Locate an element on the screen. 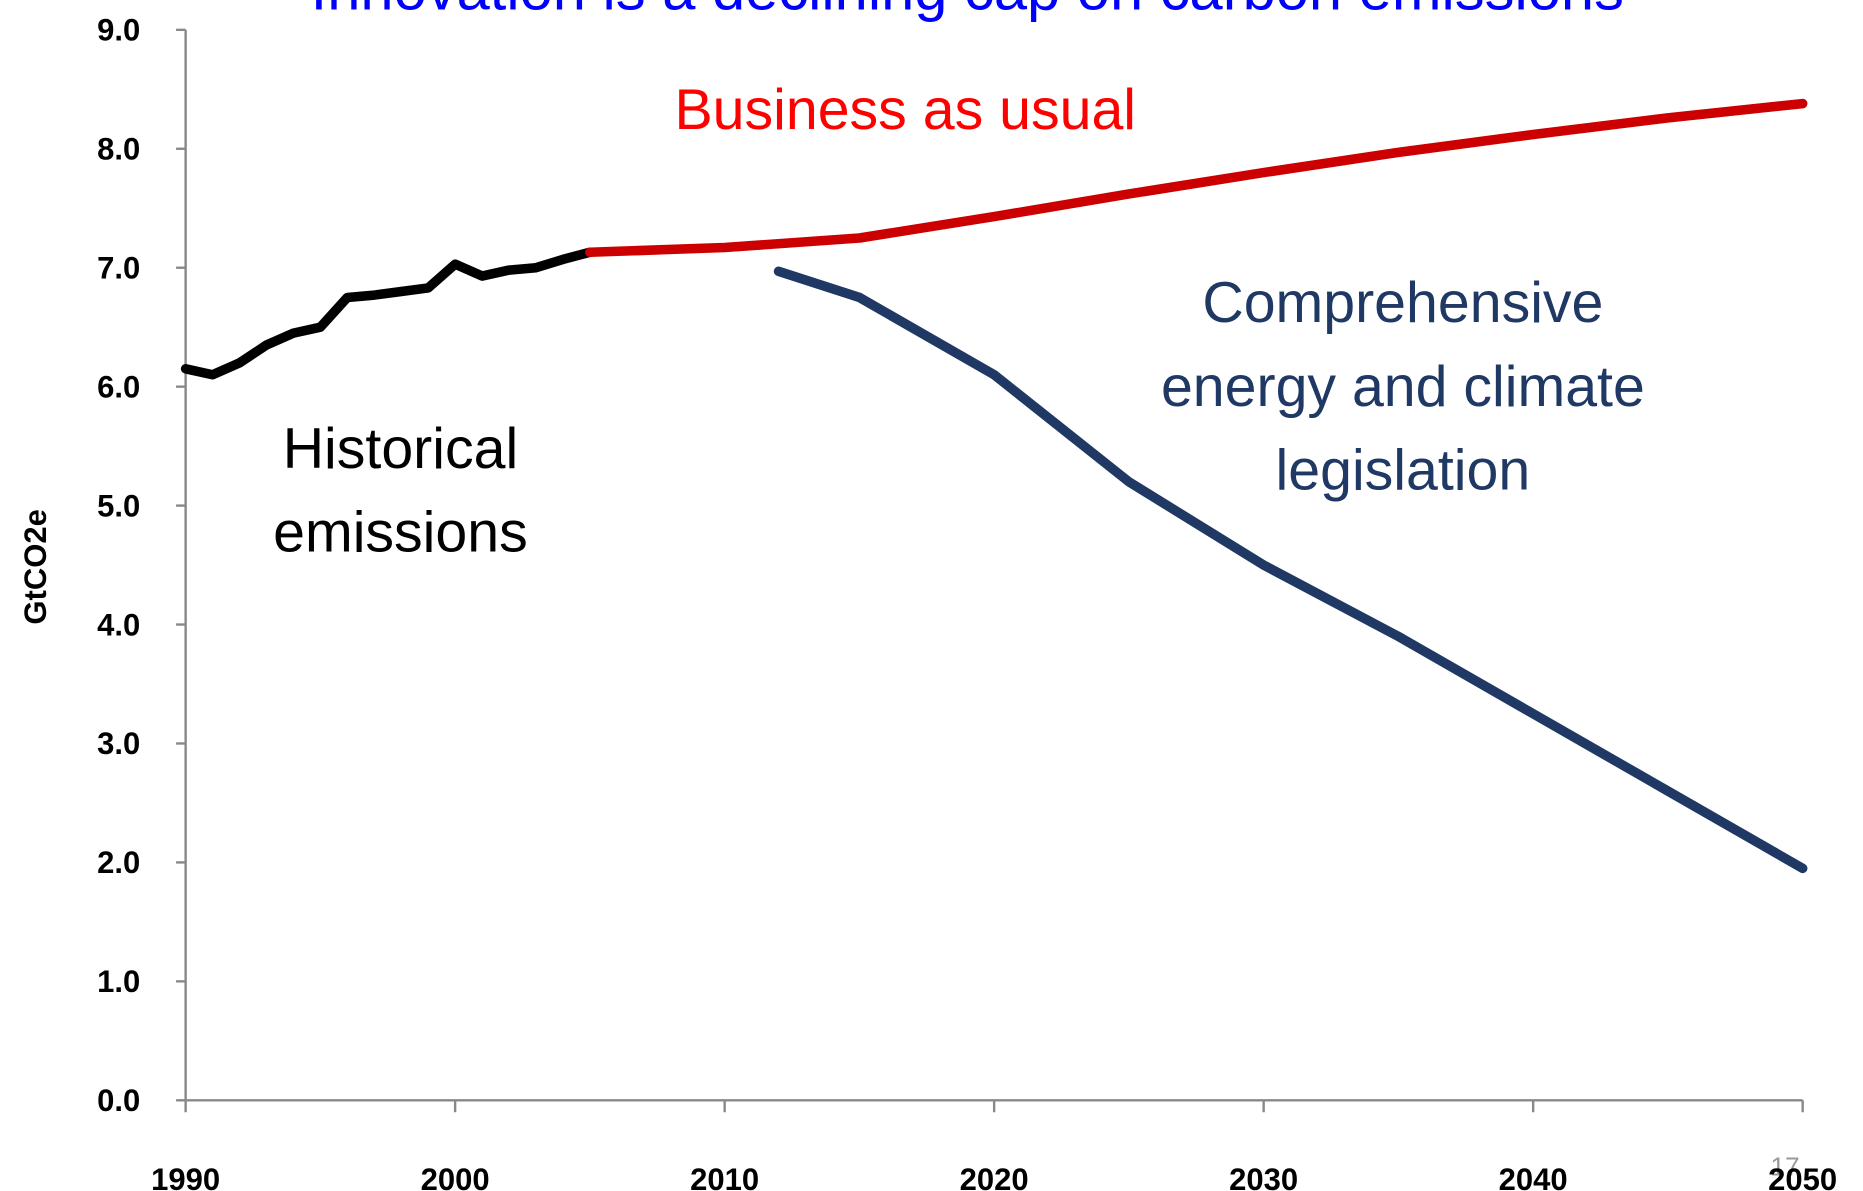 Image resolution: width=1863 pixels, height=1191 pixels. x-tick-label: 1990 is located at coordinates (185, 1176).